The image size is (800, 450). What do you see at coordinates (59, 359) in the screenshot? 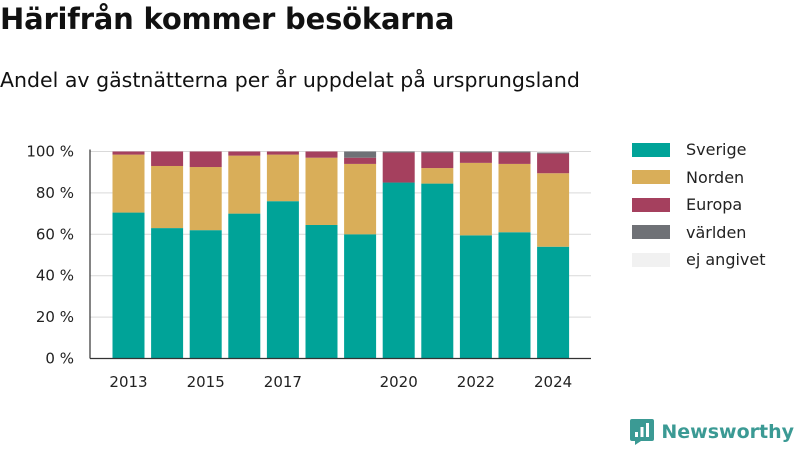
I see `y-tick-label: 0 %` at bounding box center [59, 359].